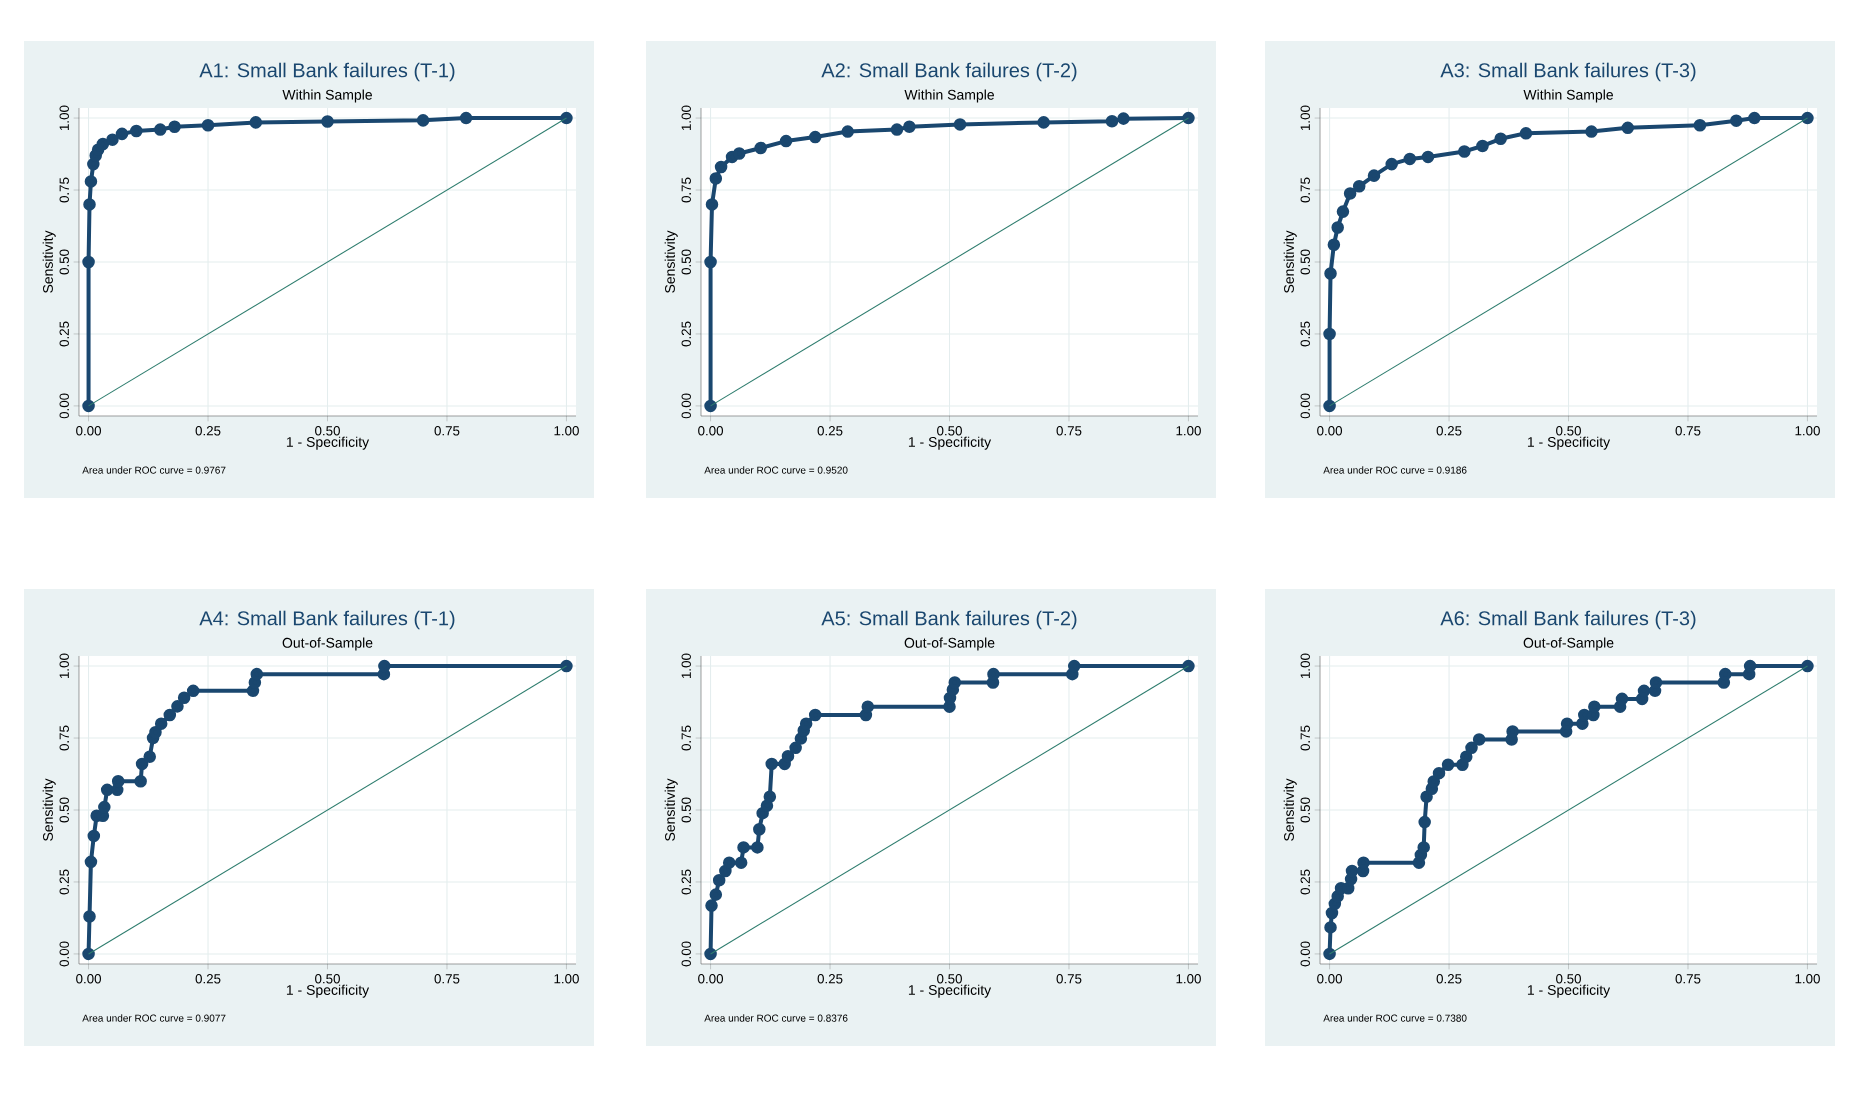  What do you see at coordinates (1568, 96) in the screenshot?
I see `chart-subtitle: Within Sample` at bounding box center [1568, 96].